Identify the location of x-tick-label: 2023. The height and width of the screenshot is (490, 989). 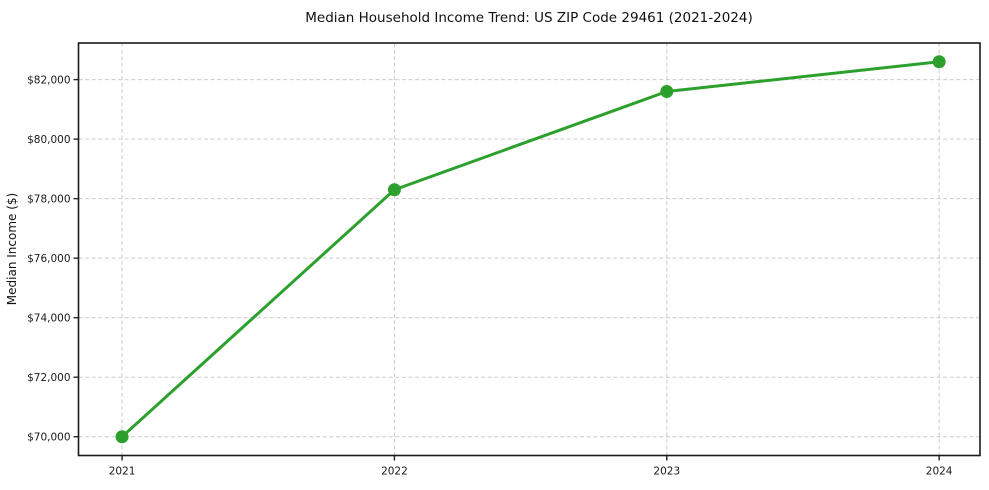
(666, 472).